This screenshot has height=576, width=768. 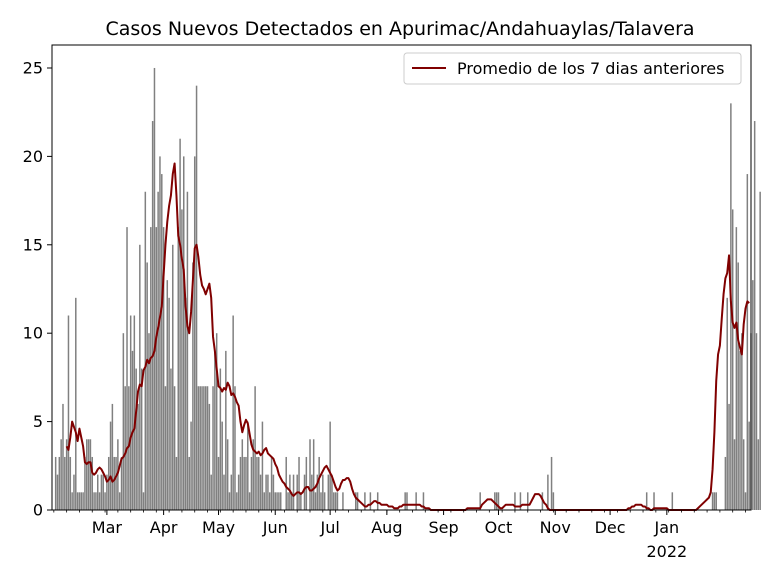 I want to click on x-tick-label: Mar, so click(x=107, y=527).